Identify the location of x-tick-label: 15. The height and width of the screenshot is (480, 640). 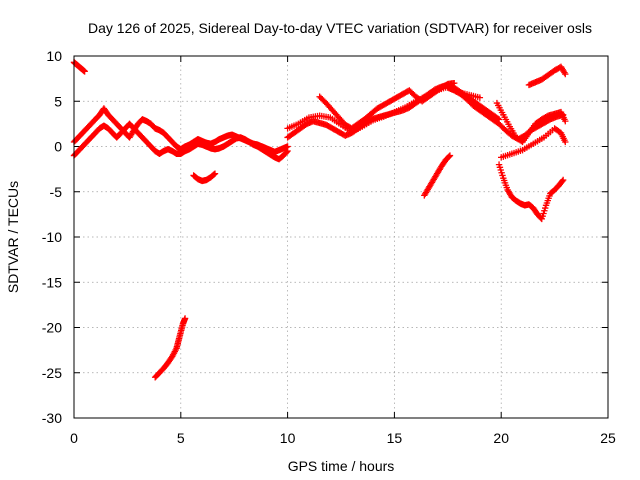
(395, 438).